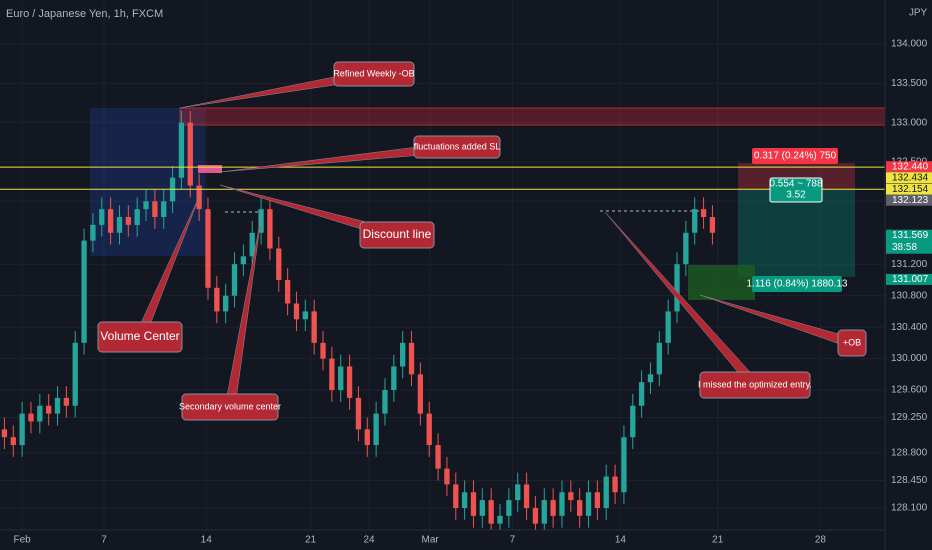 The width and height of the screenshot is (932, 550). What do you see at coordinates (795, 156) in the screenshot?
I see `stop-label: 0.317 (0.24%) 750` at bounding box center [795, 156].